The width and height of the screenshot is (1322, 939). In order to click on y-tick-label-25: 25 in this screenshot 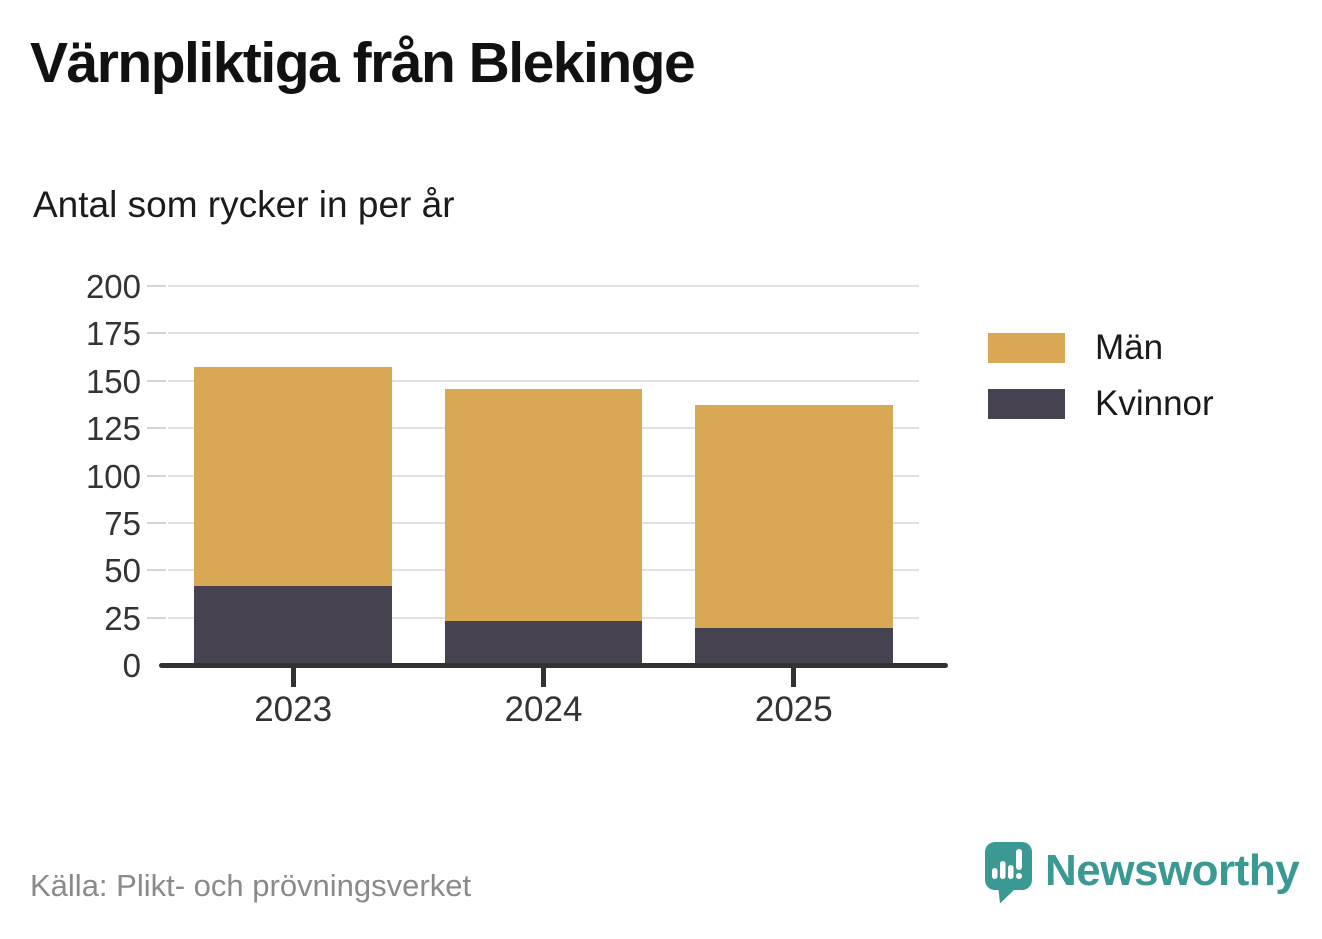, I will do `click(122, 618)`.